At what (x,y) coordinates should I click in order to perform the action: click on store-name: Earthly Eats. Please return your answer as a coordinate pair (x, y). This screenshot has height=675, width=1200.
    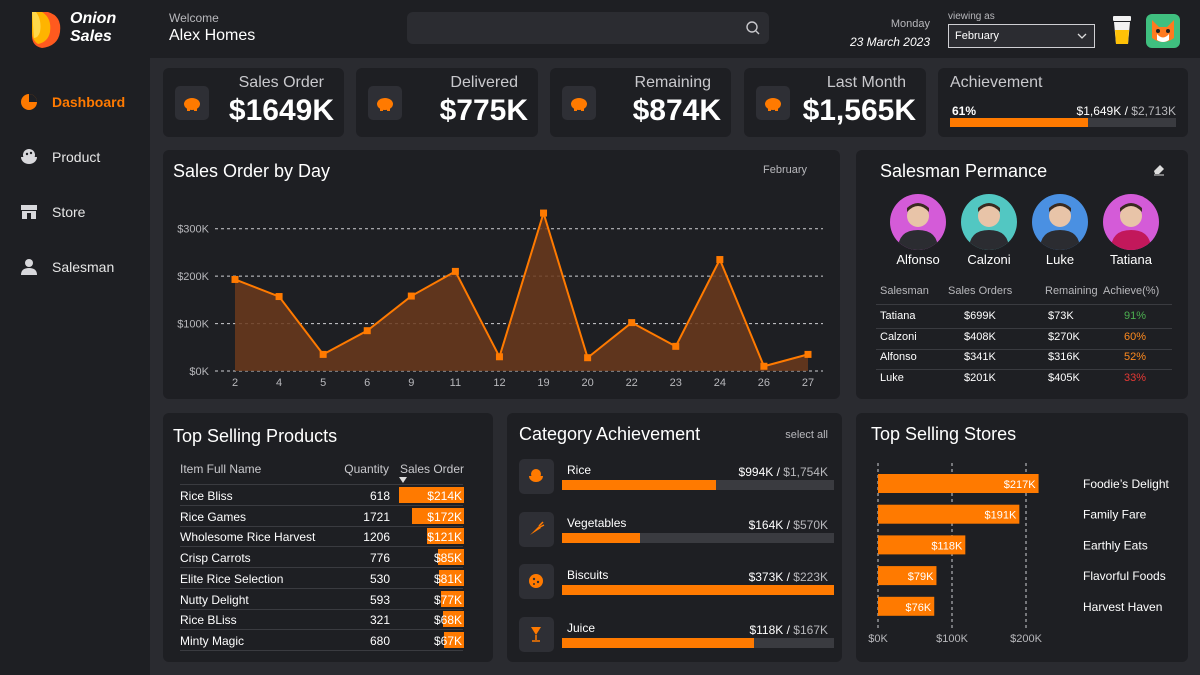
    Looking at the image, I should click on (1115, 545).